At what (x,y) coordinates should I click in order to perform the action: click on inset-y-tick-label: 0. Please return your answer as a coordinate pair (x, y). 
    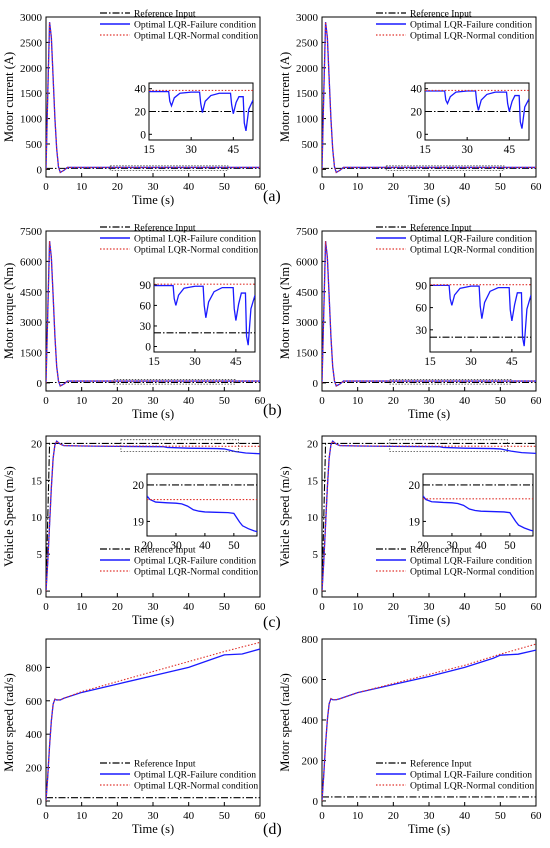
    Looking at the image, I should click on (419, 135).